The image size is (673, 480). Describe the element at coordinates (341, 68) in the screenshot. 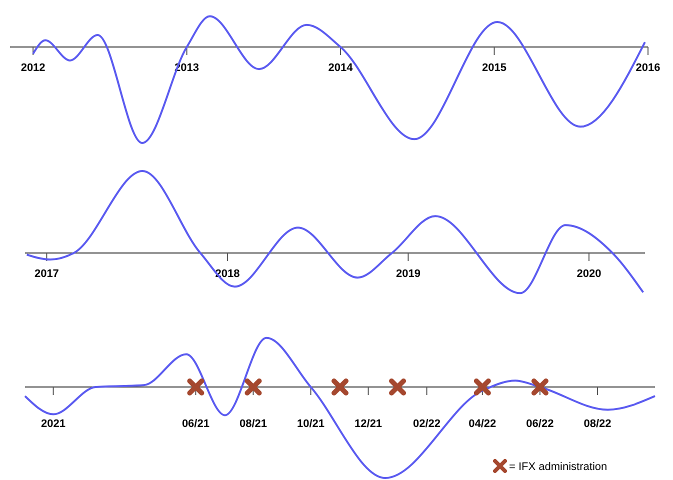

I see `x-tick-label: 2014` at that location.